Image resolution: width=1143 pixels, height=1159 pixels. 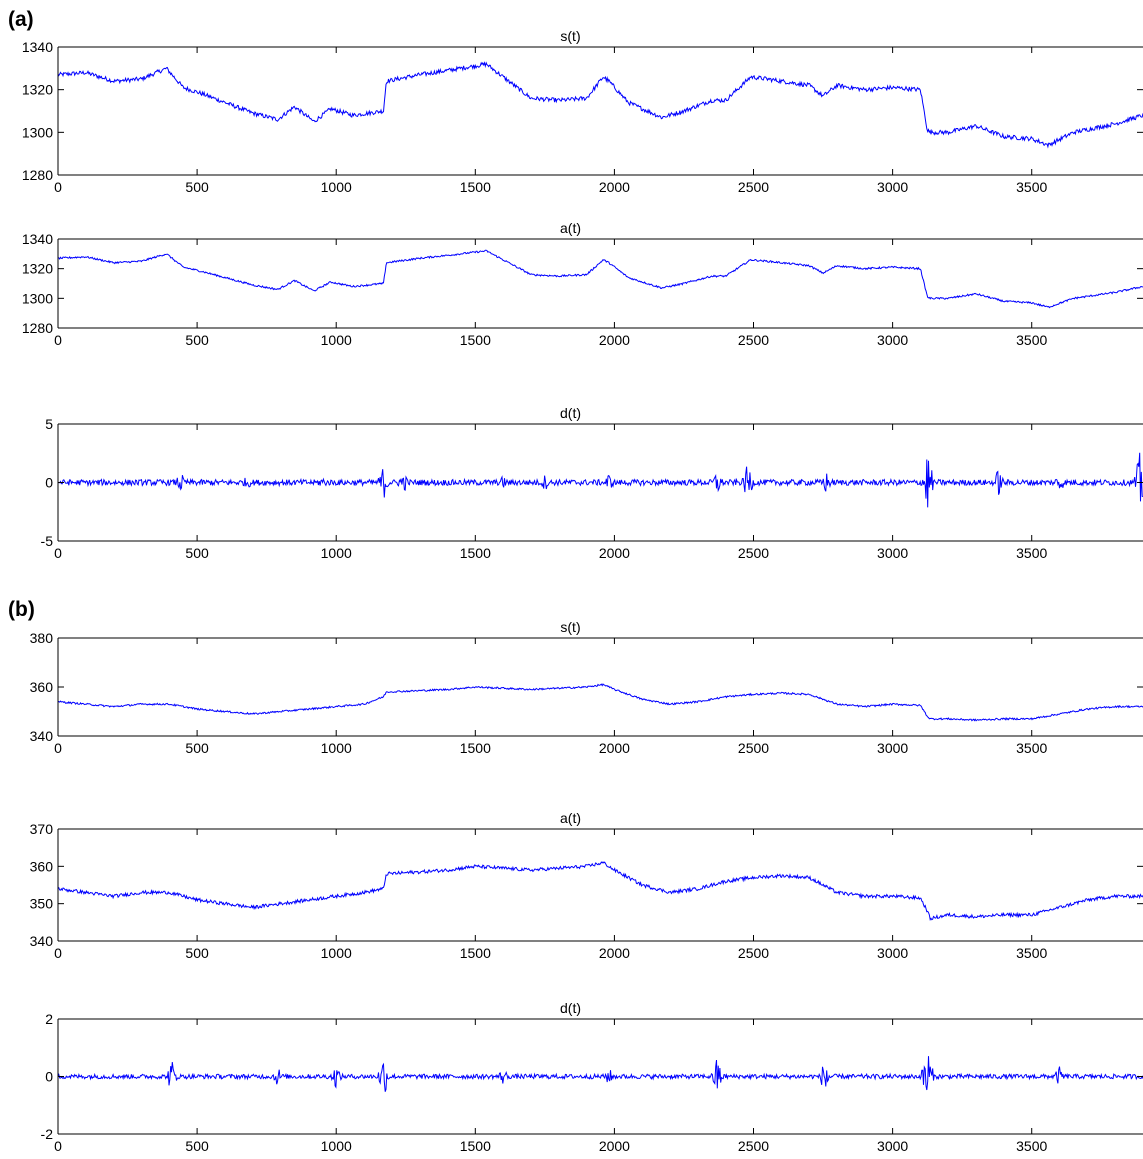 I want to click on y-tick-label: -2, so click(x=47, y=1134).